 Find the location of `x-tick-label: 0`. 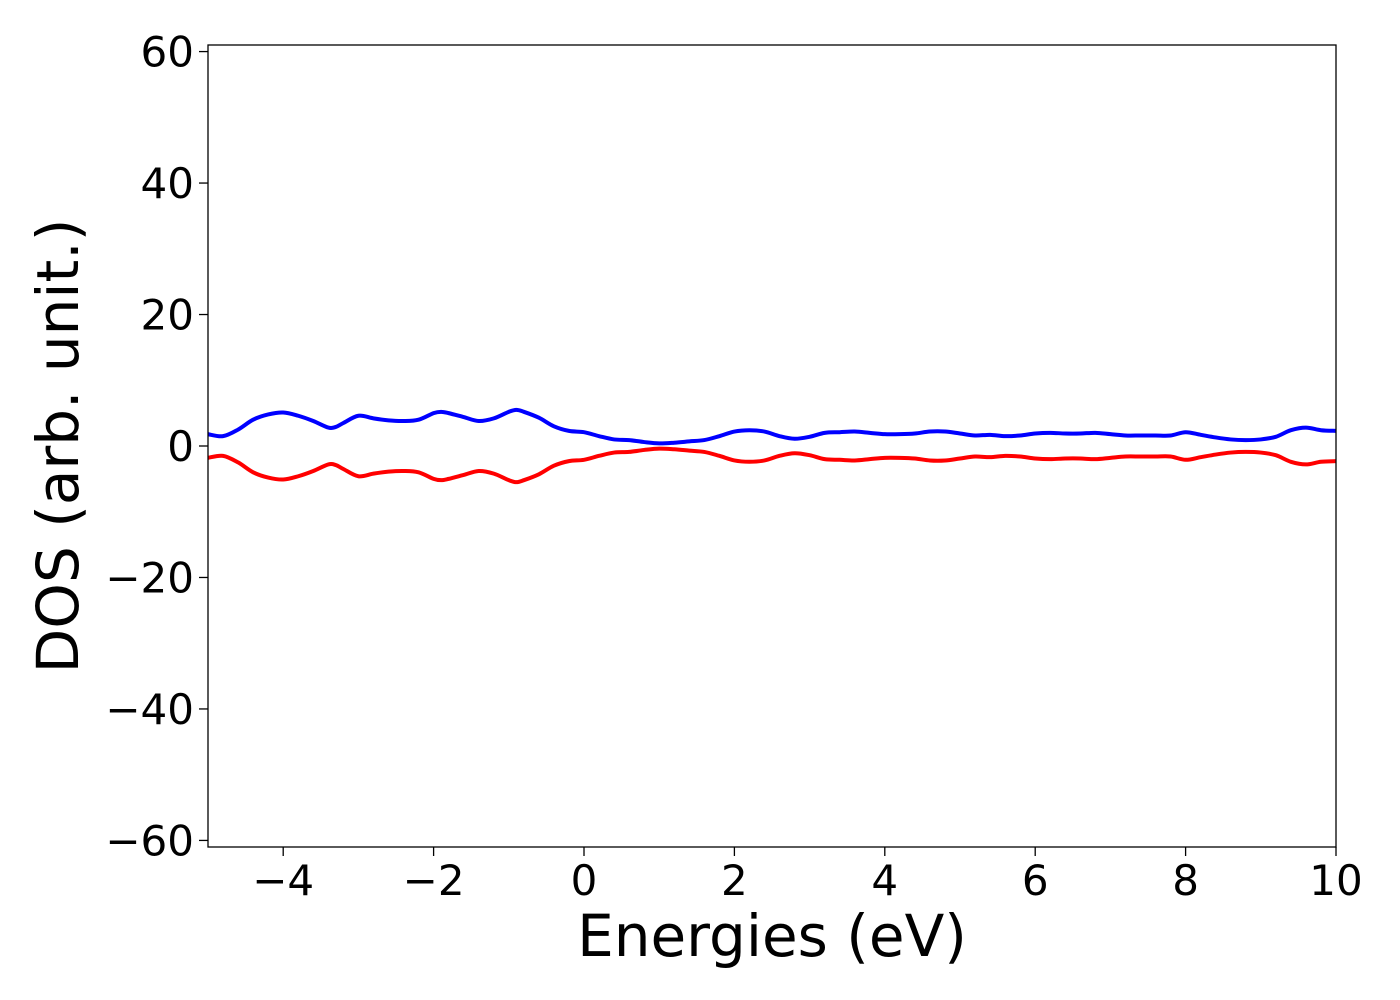

x-tick-label: 0 is located at coordinates (584, 880).